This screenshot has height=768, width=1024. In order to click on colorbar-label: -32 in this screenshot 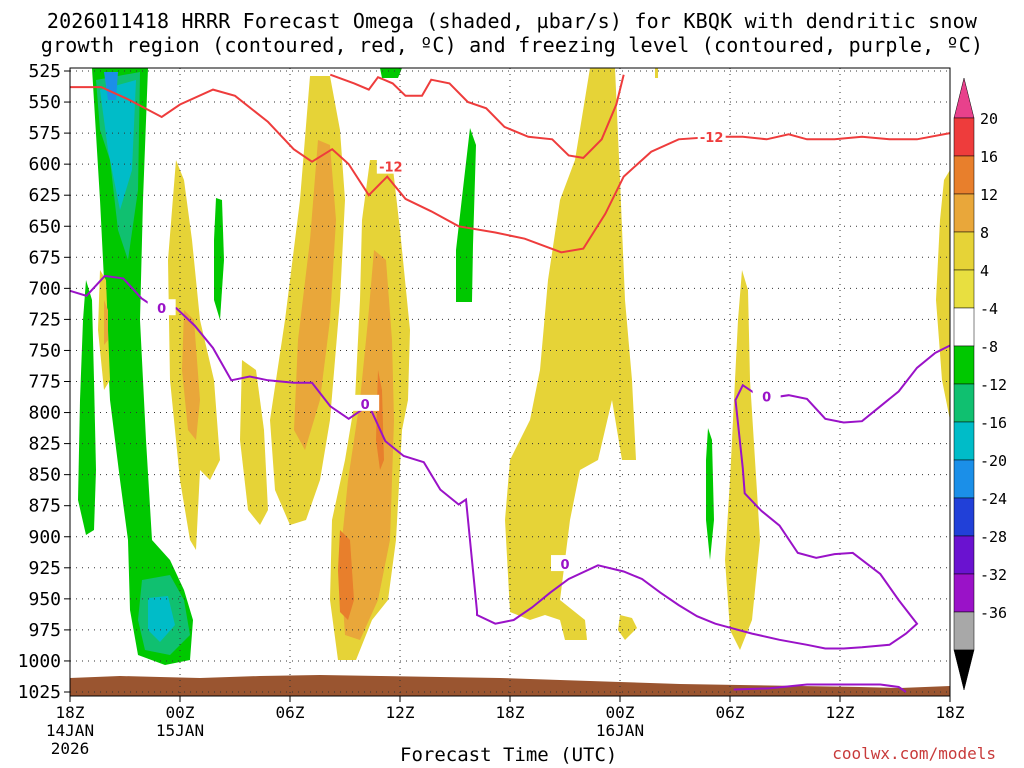, I will do `click(993, 575)`.